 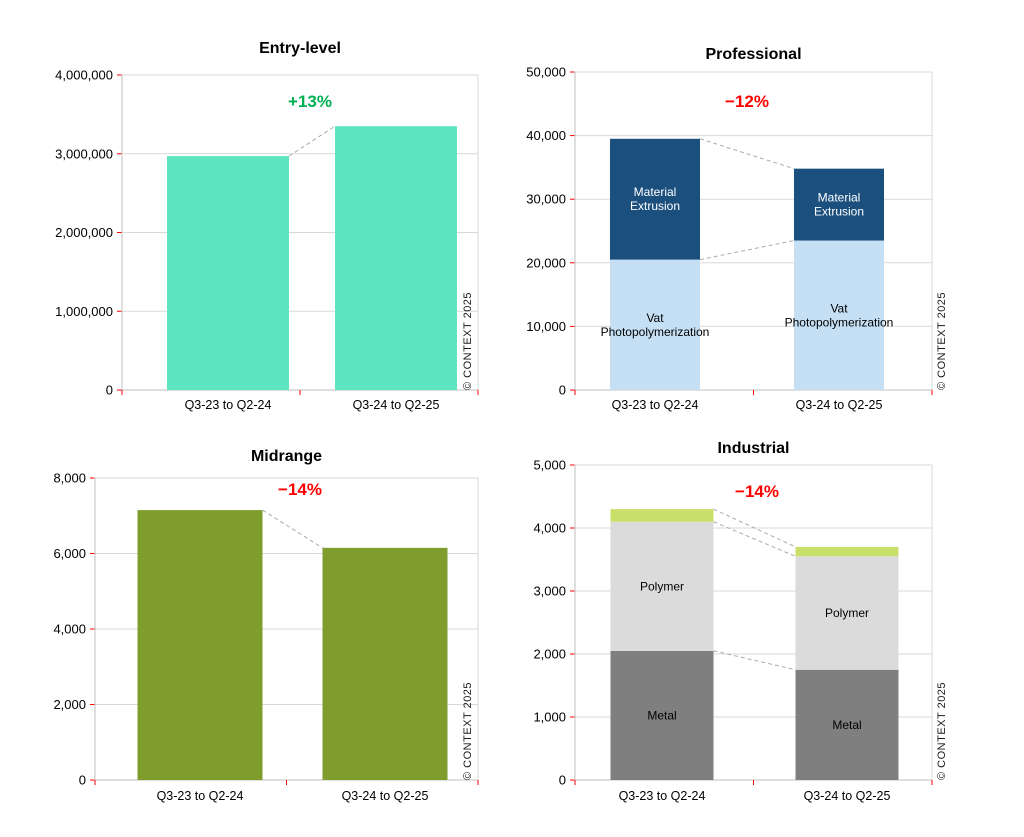 What do you see at coordinates (549, 717) in the screenshot?
I see `y-axis-tick-label: 1,000` at bounding box center [549, 717].